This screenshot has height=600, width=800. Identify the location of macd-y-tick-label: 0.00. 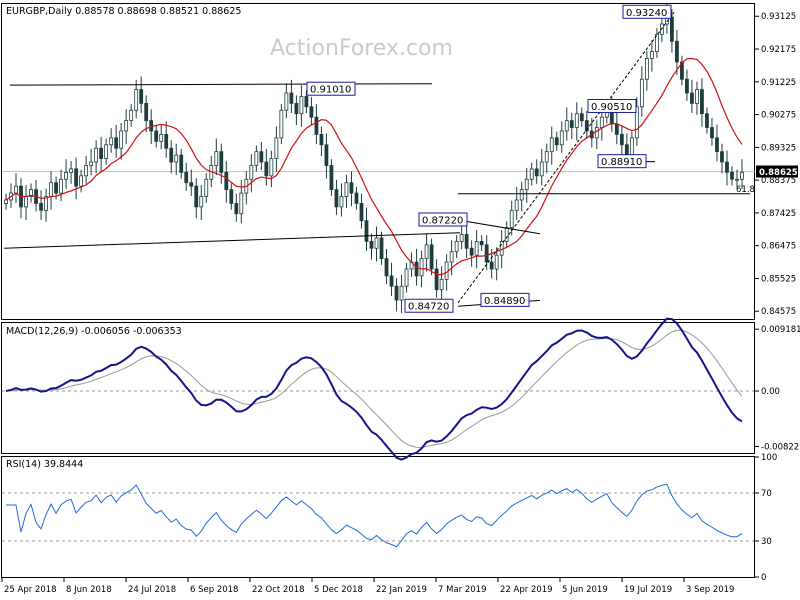
(770, 392).